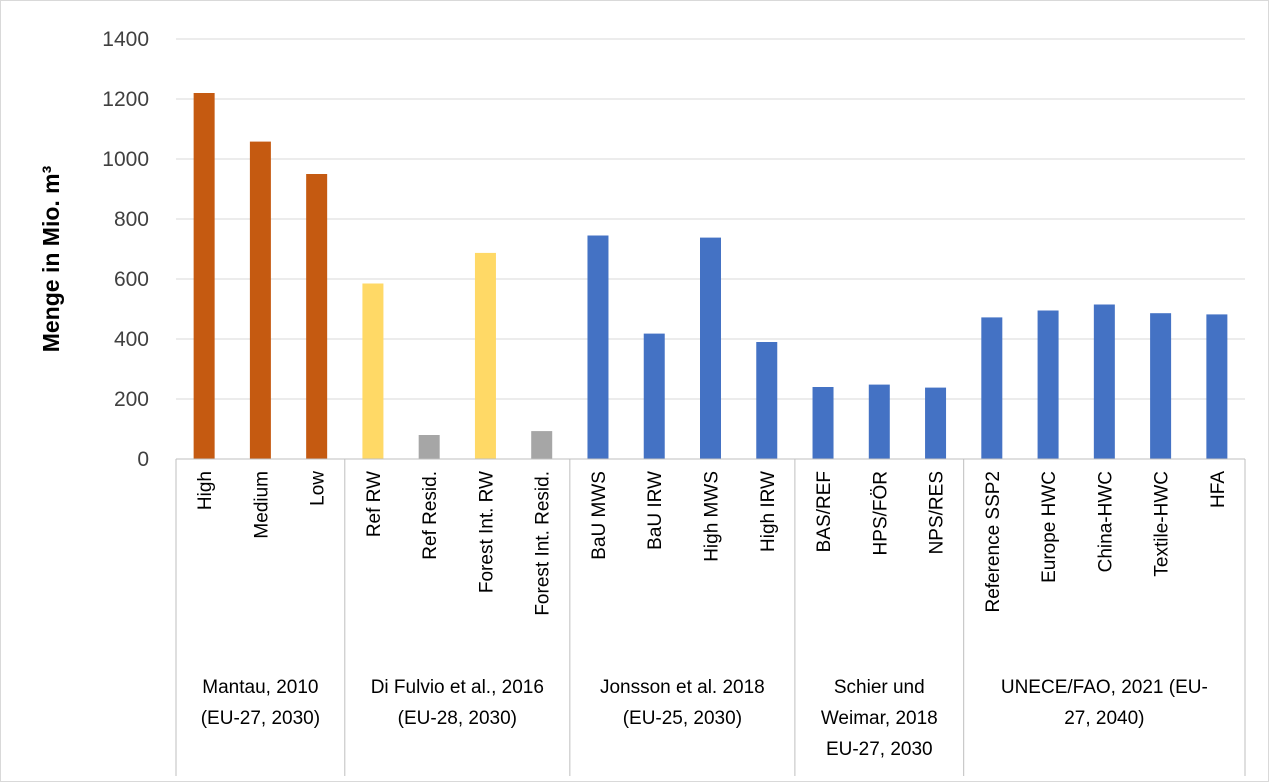  What do you see at coordinates (374, 504) in the screenshot?
I see `category-label: Ref RW` at bounding box center [374, 504].